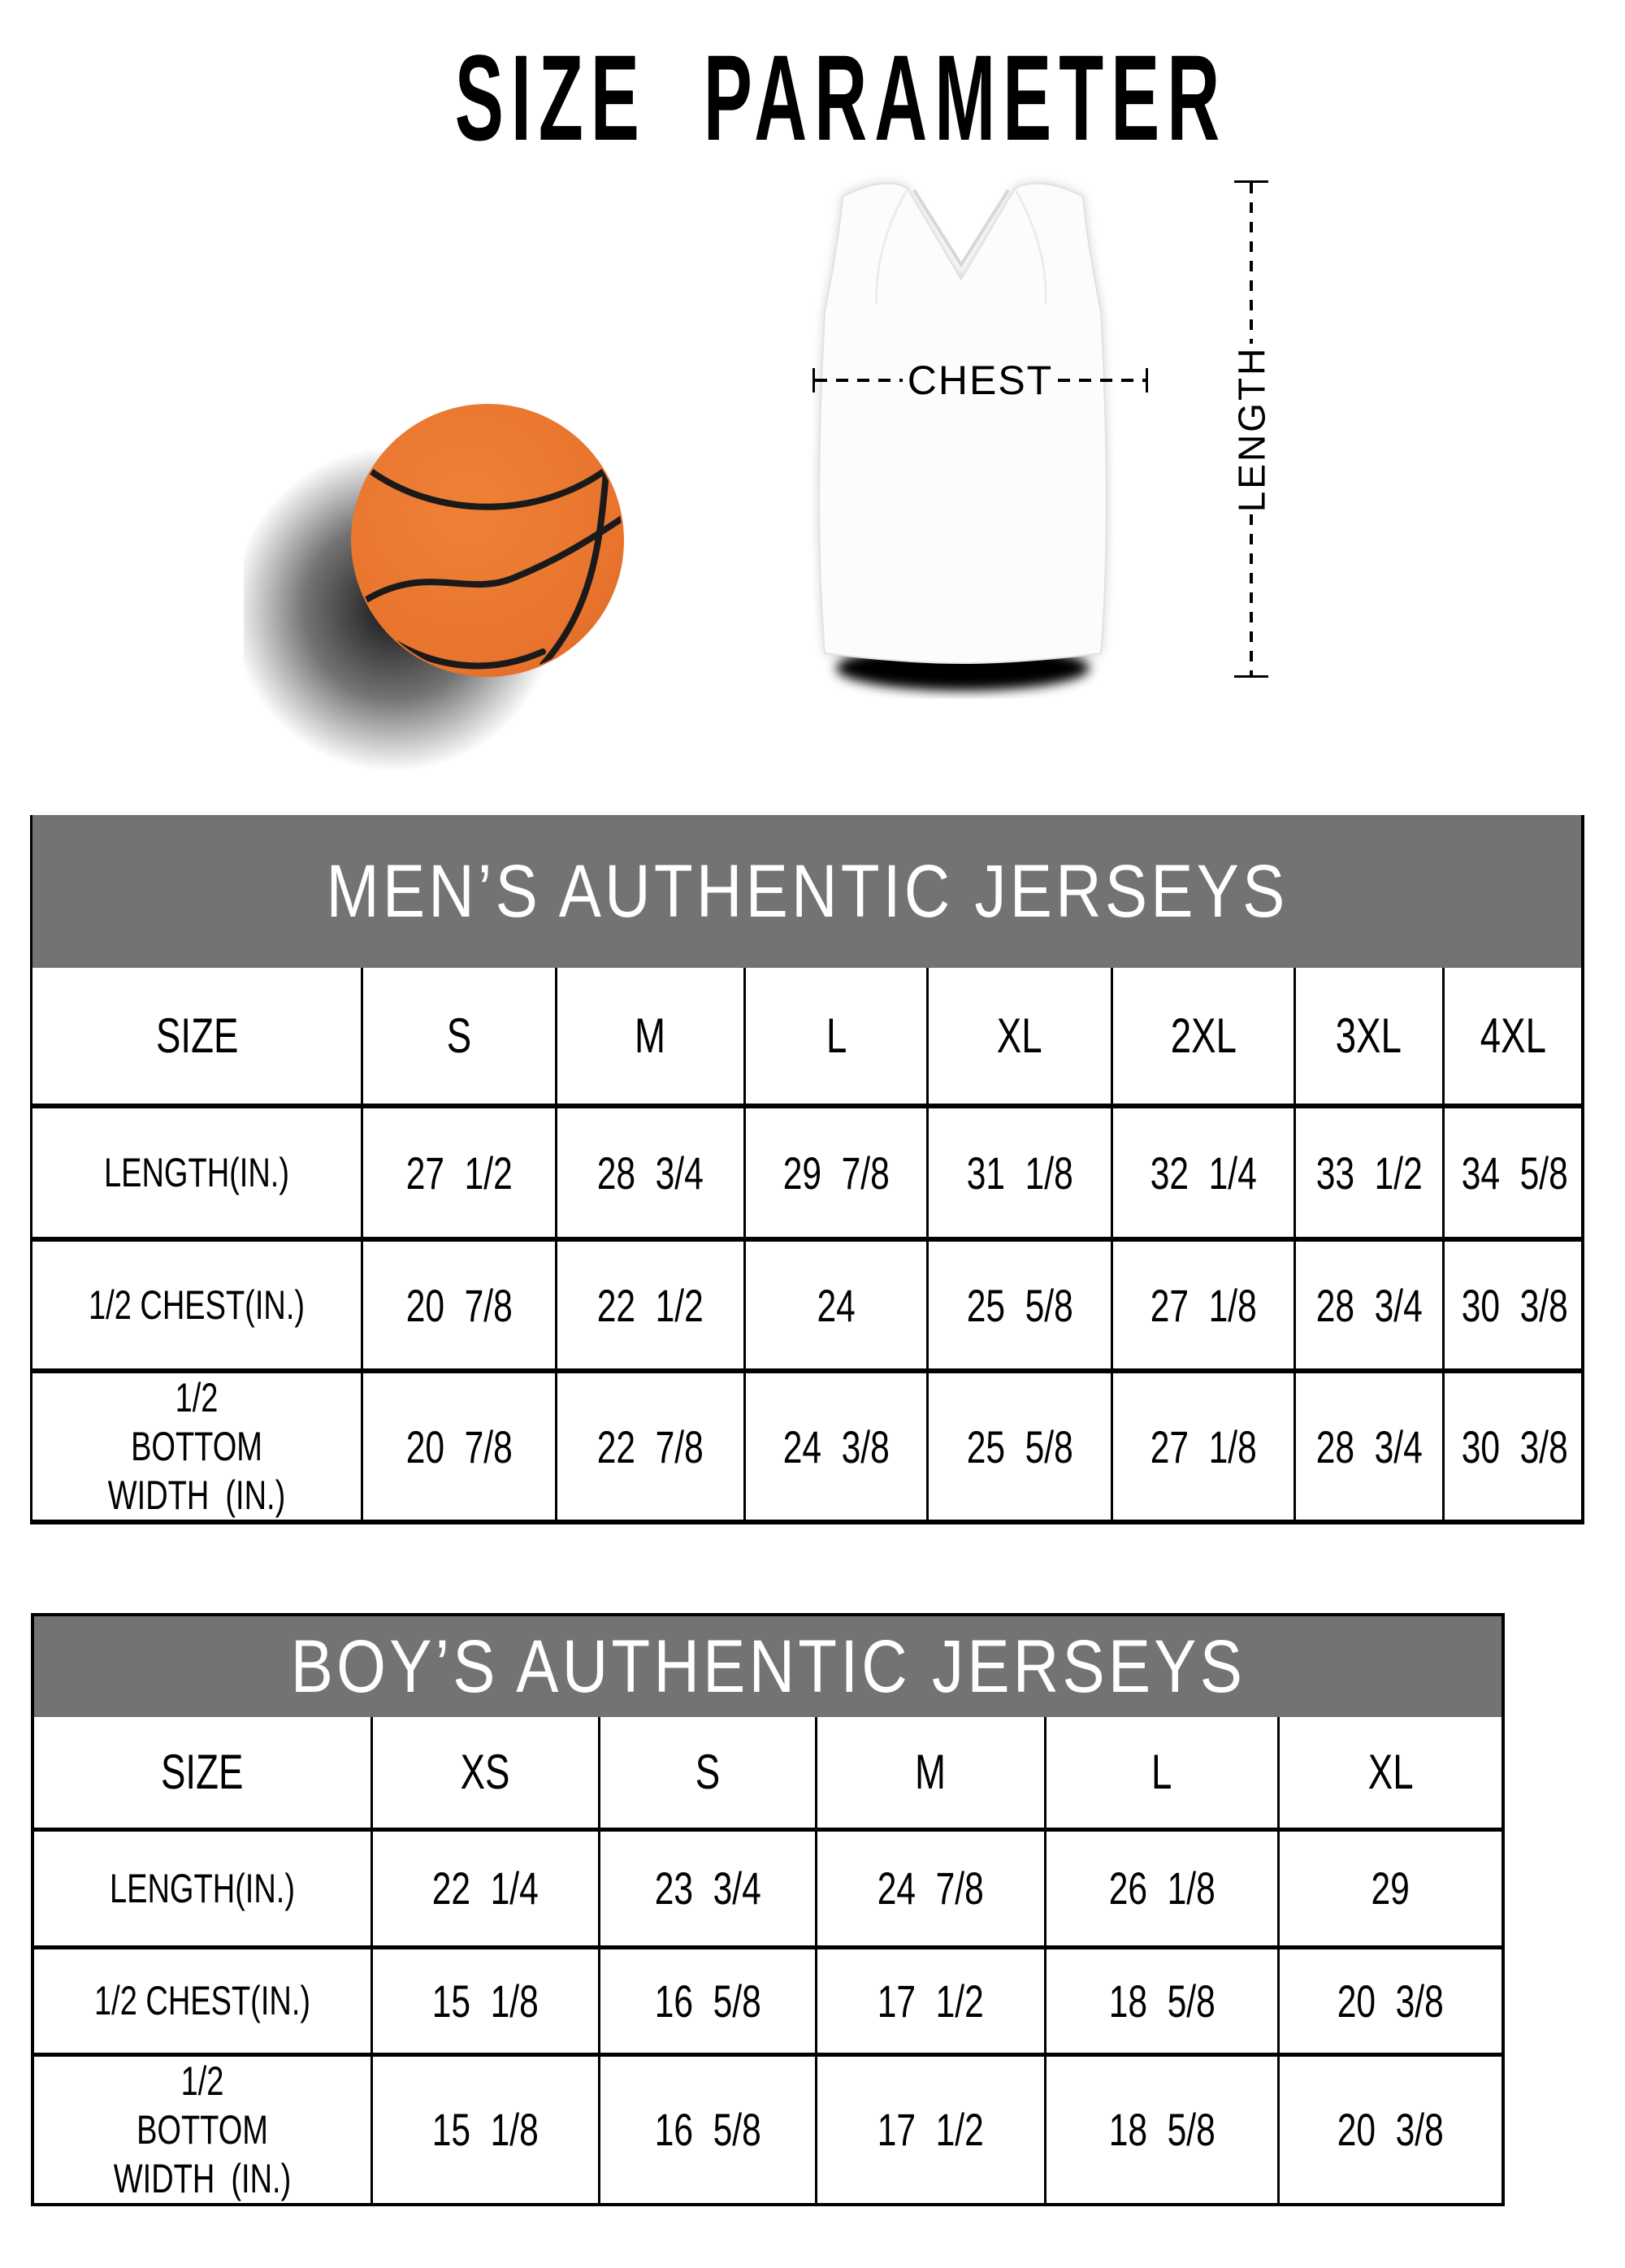 Image resolution: width=1625 pixels, height=2268 pixels. What do you see at coordinates (459, 1035) in the screenshot?
I see `col-label: S` at bounding box center [459, 1035].